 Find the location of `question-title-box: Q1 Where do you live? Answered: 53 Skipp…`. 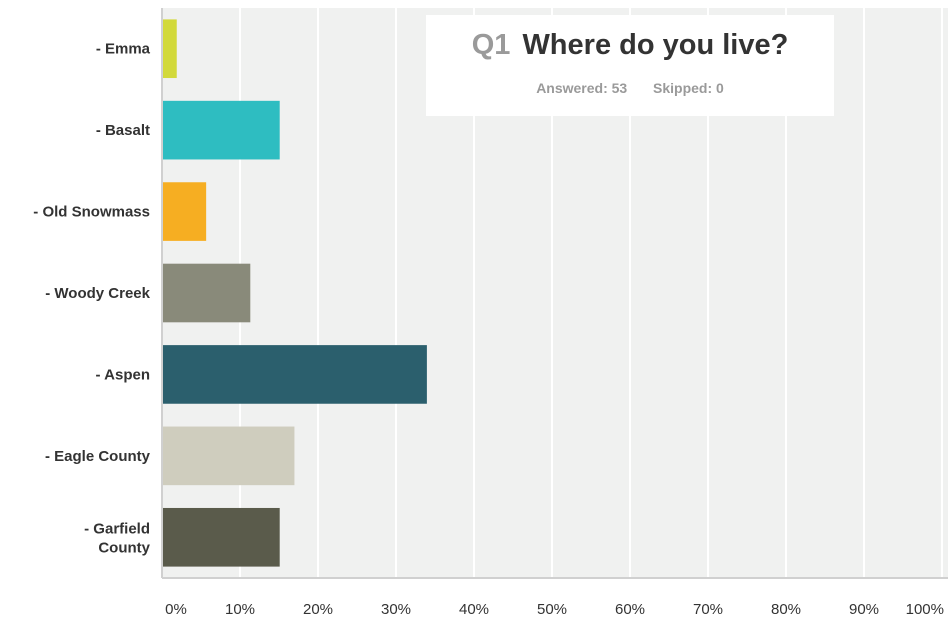

question-title-box: Q1 Where do you live? Answered: 53 Skipp… is located at coordinates (630, 65).